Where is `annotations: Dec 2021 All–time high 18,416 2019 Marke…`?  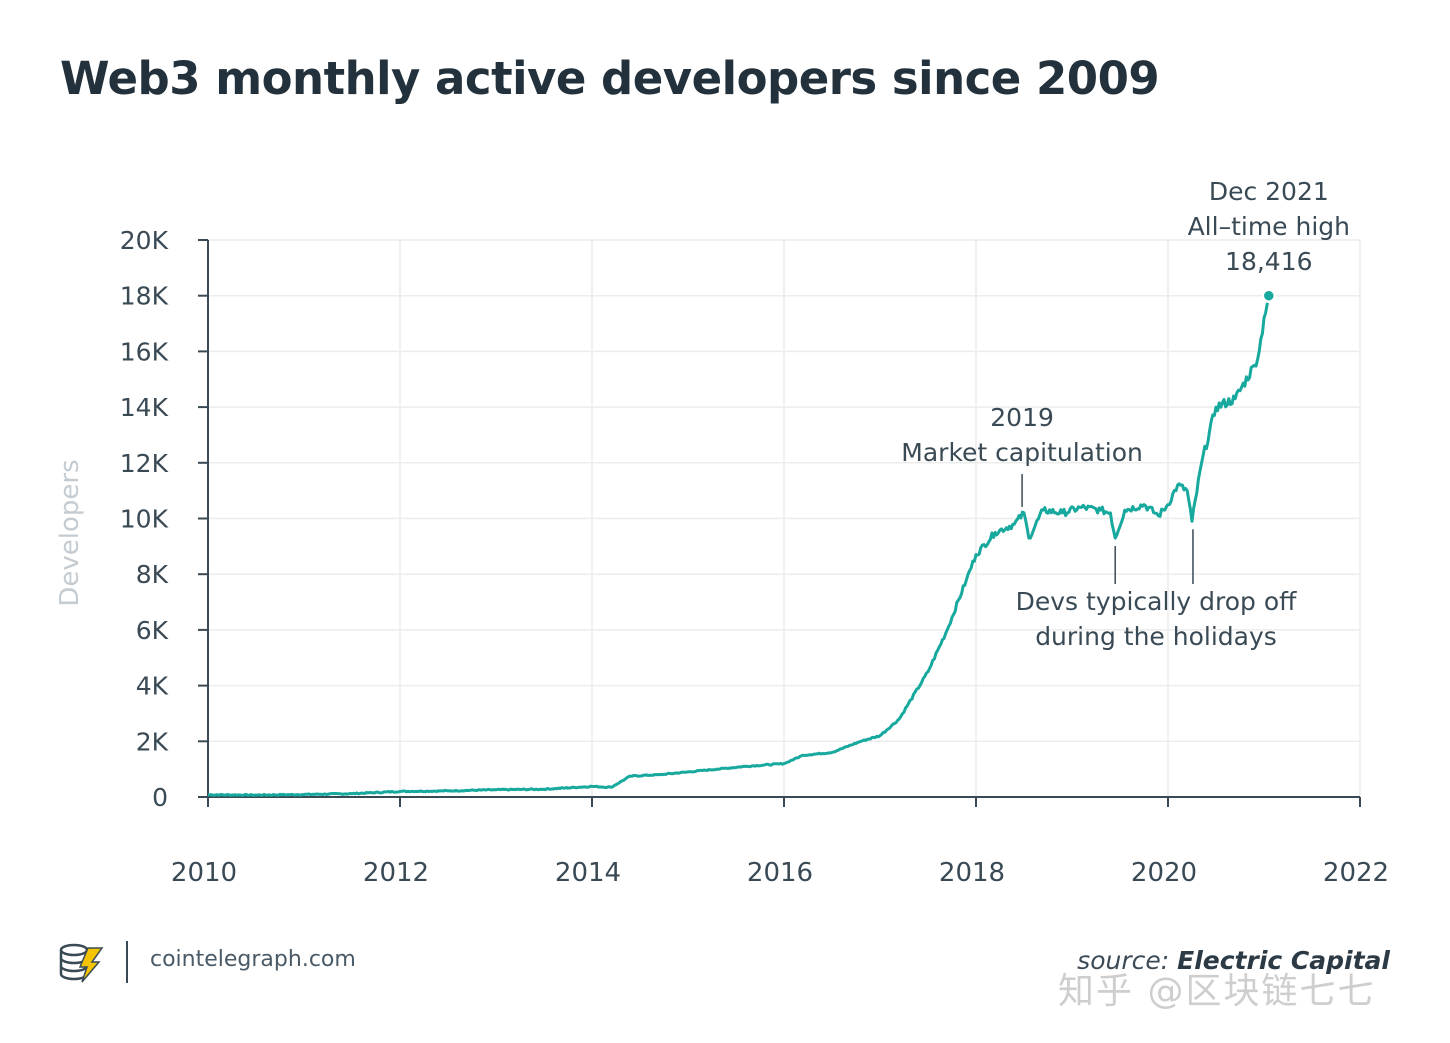 annotations: Dec 2021 All–time high 18,416 2019 Marke… is located at coordinates (1125, 414).